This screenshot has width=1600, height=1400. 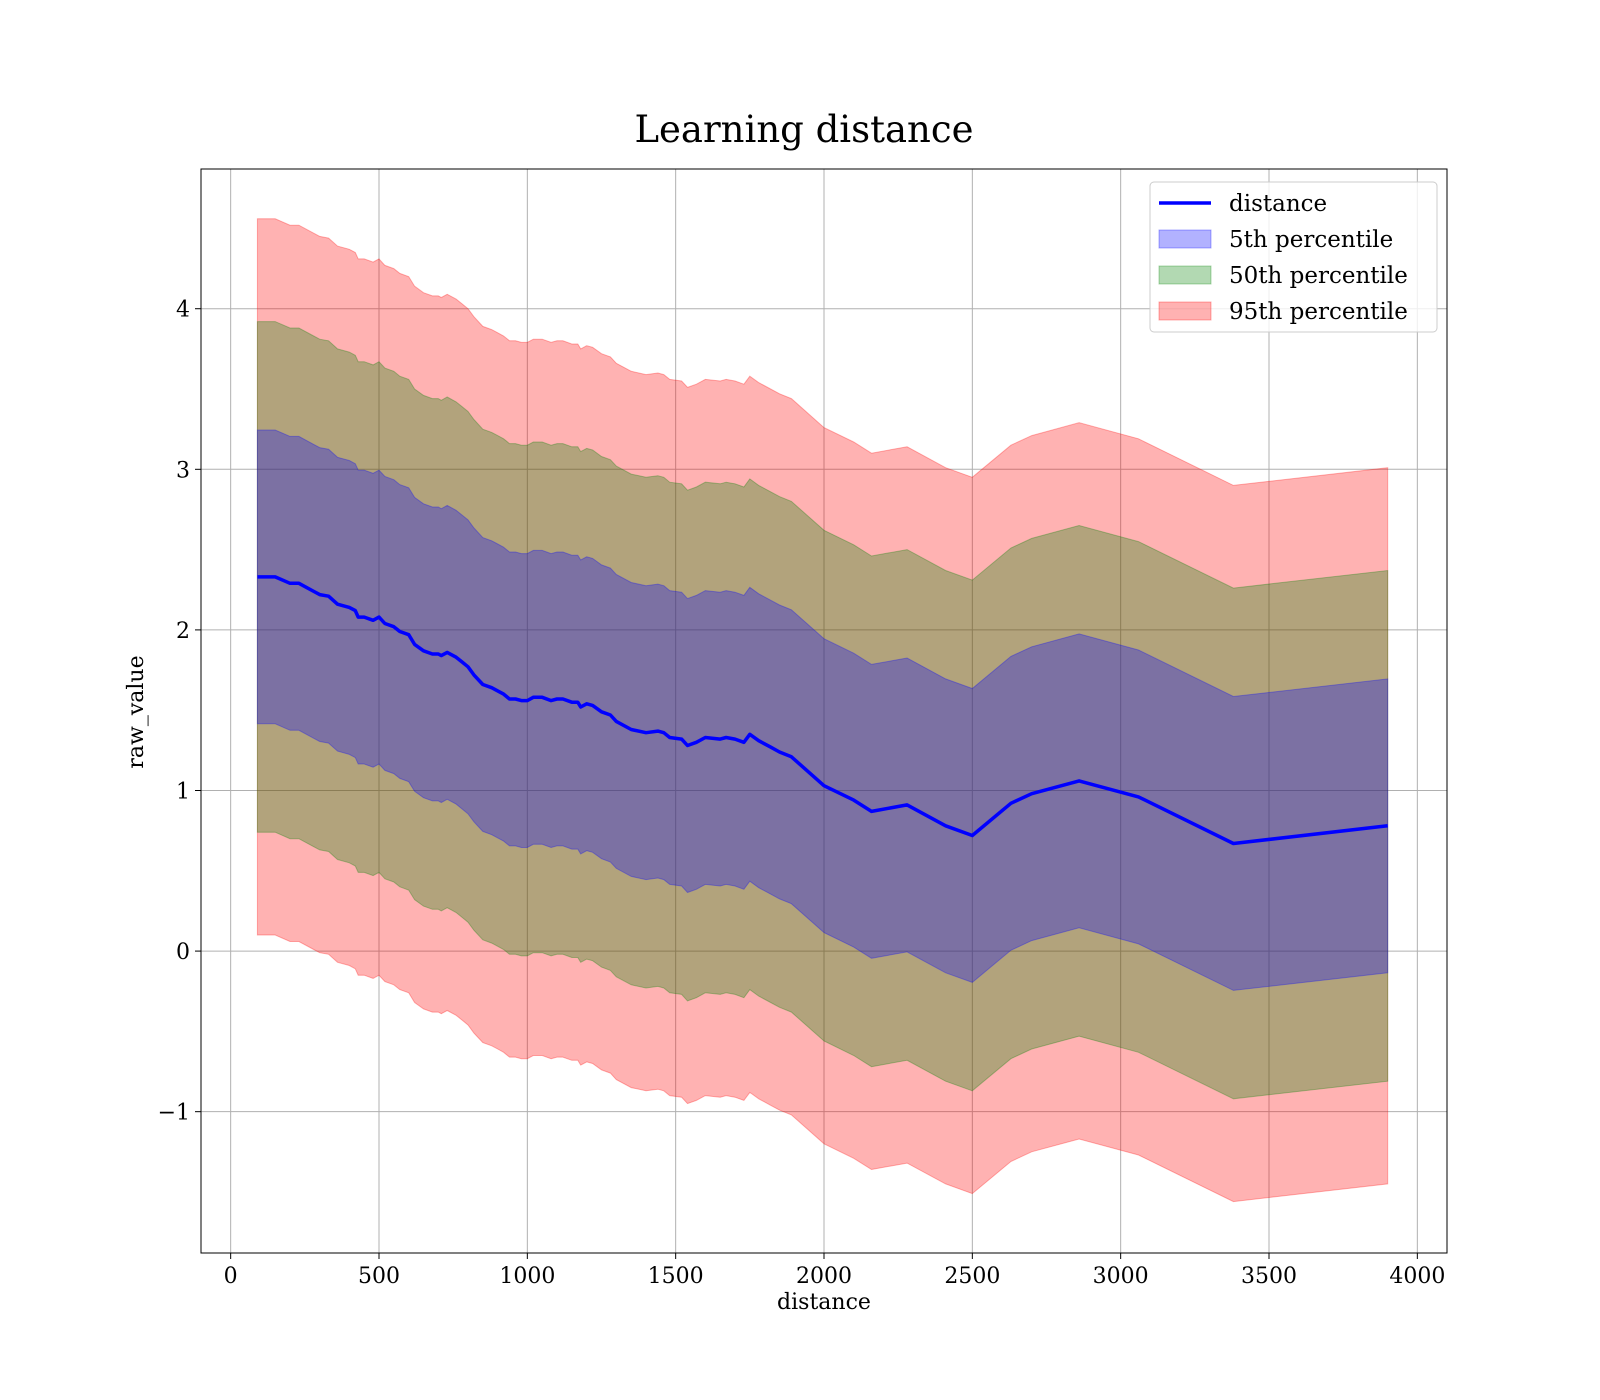 I want to click on x-tick-label: 1500, so click(x=676, y=1276).